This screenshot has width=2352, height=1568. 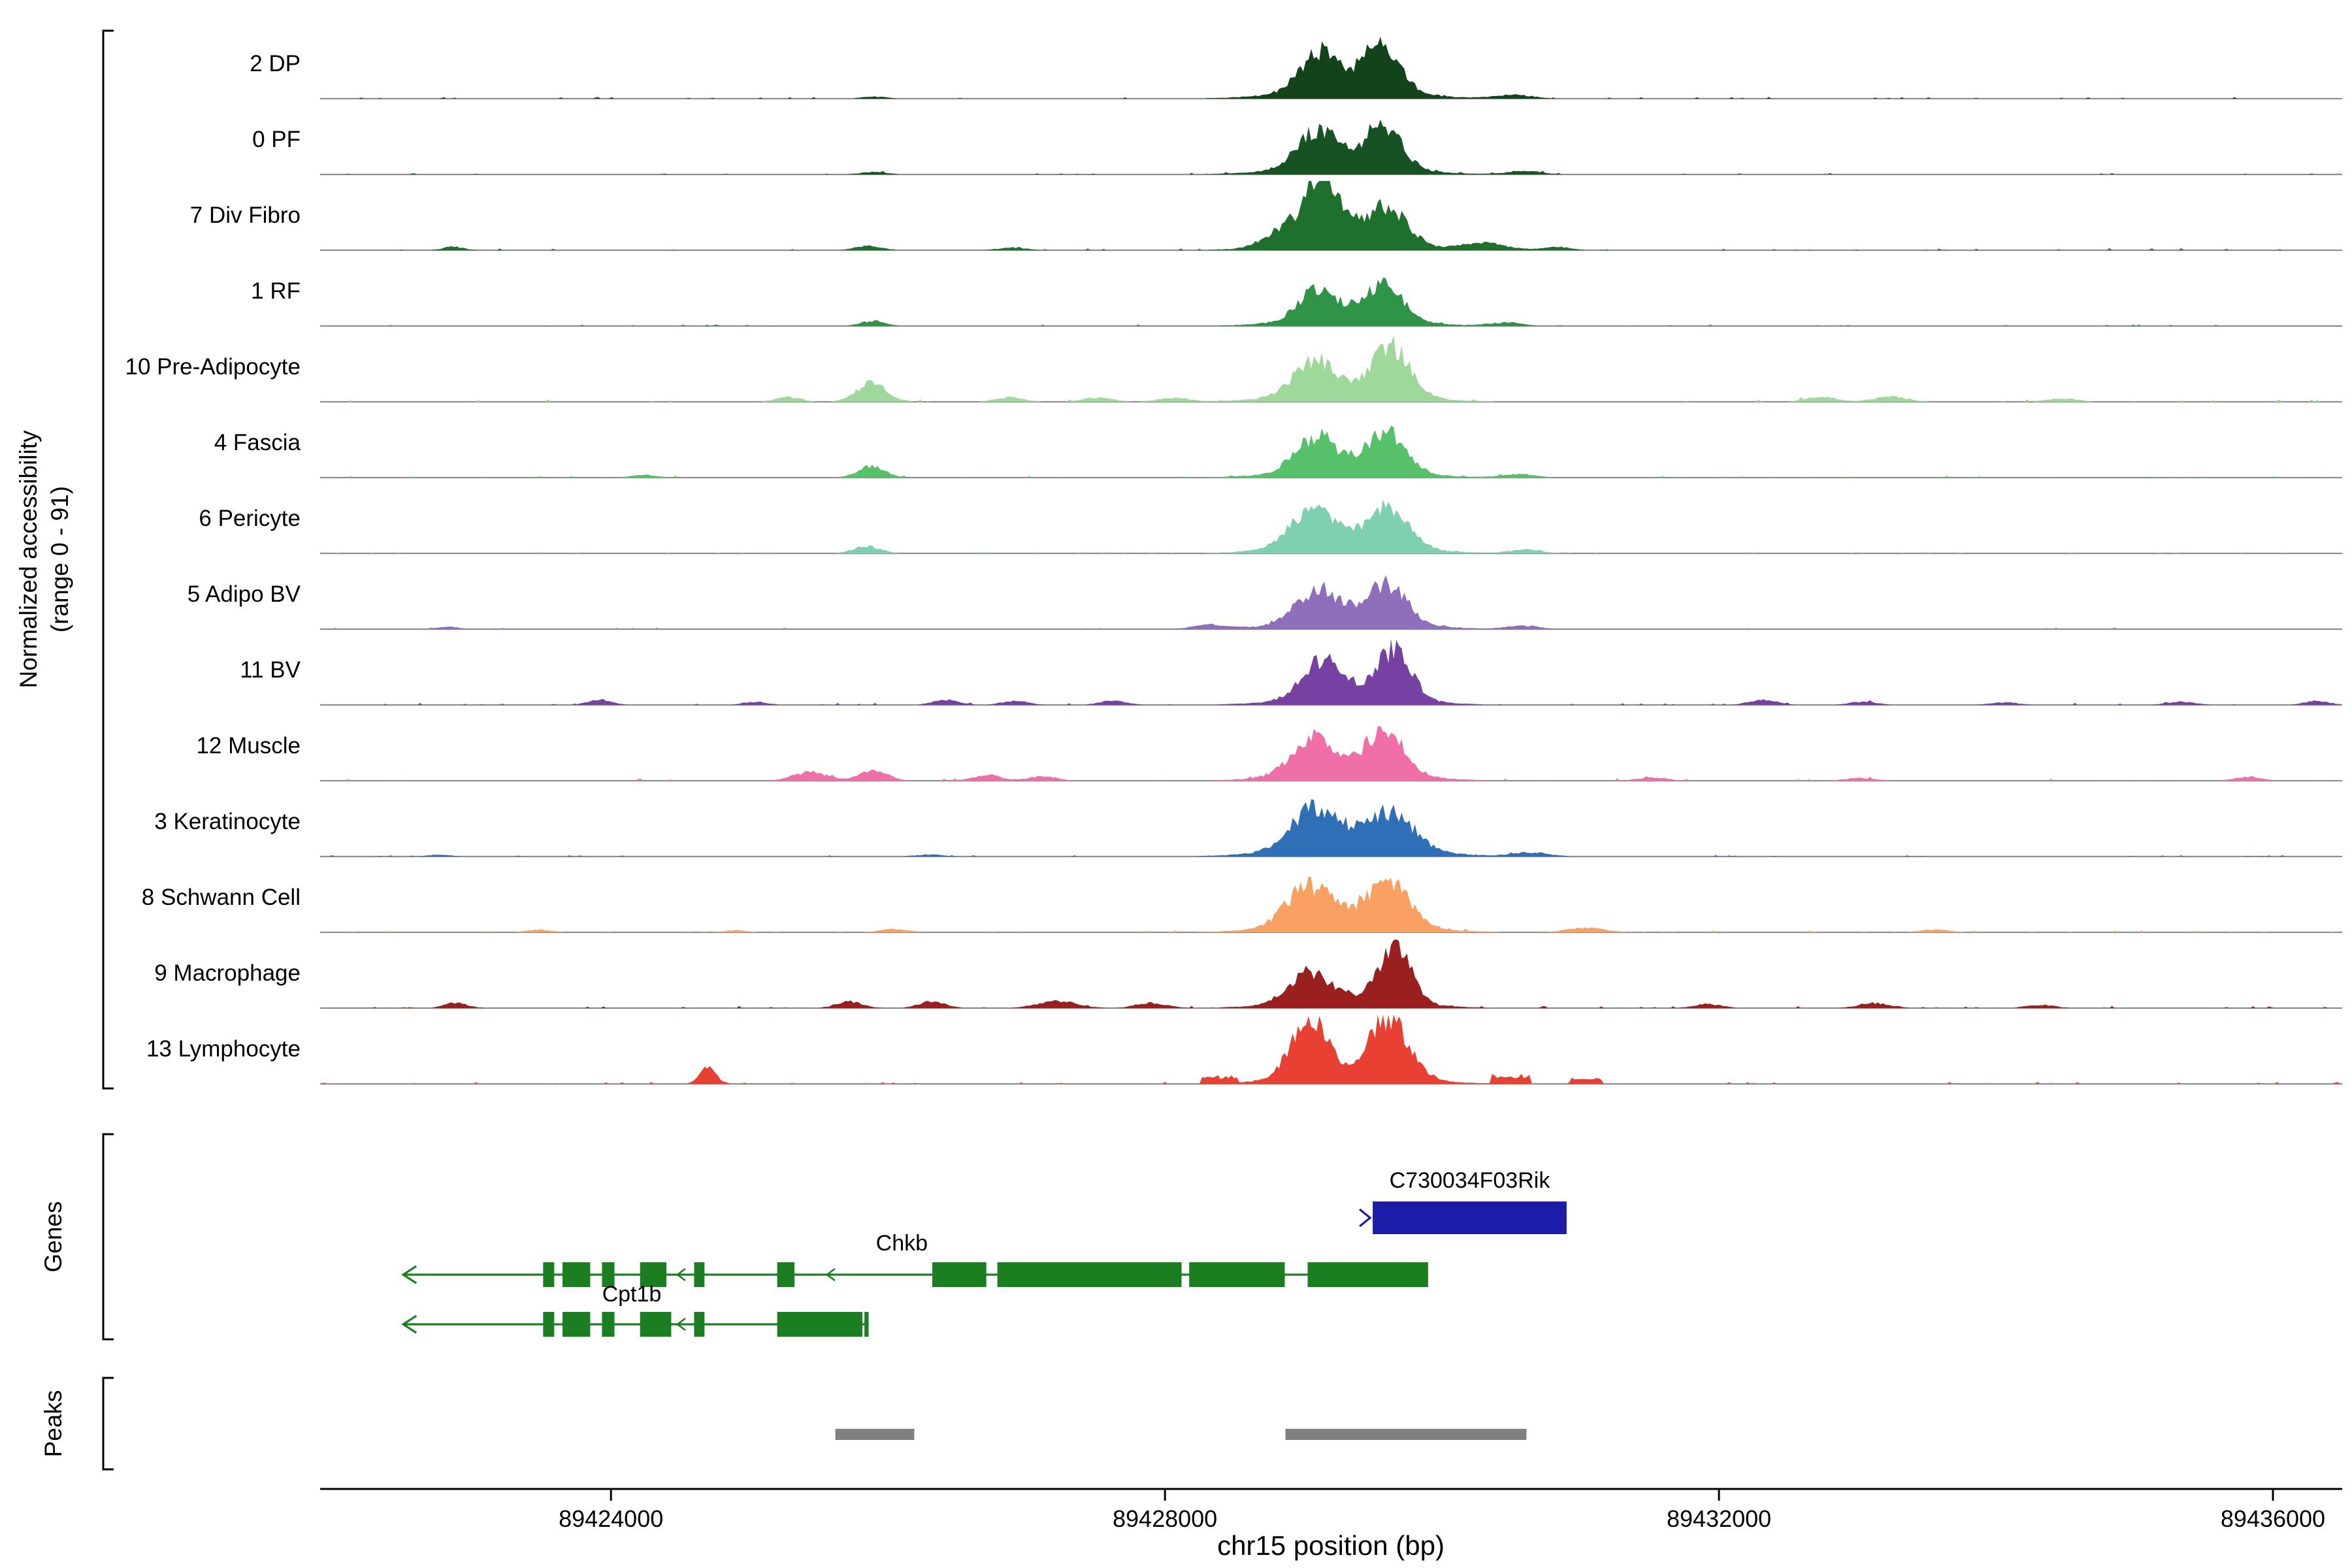 What do you see at coordinates (2273, 1518) in the screenshot?
I see `x-axis-tick-label: 89436000` at bounding box center [2273, 1518].